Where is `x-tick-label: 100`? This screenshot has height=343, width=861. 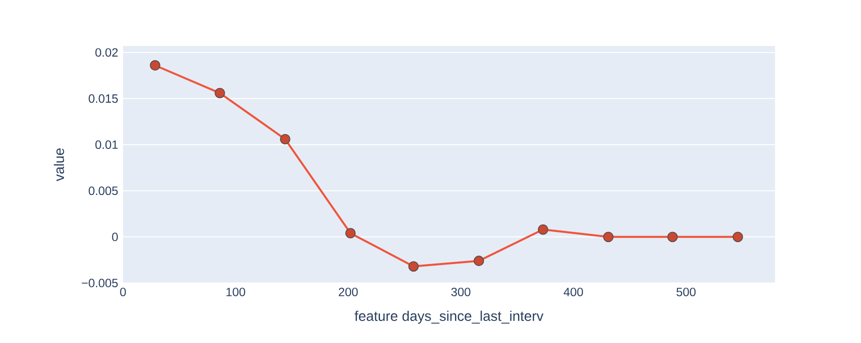
x-tick-label: 100 is located at coordinates (236, 292).